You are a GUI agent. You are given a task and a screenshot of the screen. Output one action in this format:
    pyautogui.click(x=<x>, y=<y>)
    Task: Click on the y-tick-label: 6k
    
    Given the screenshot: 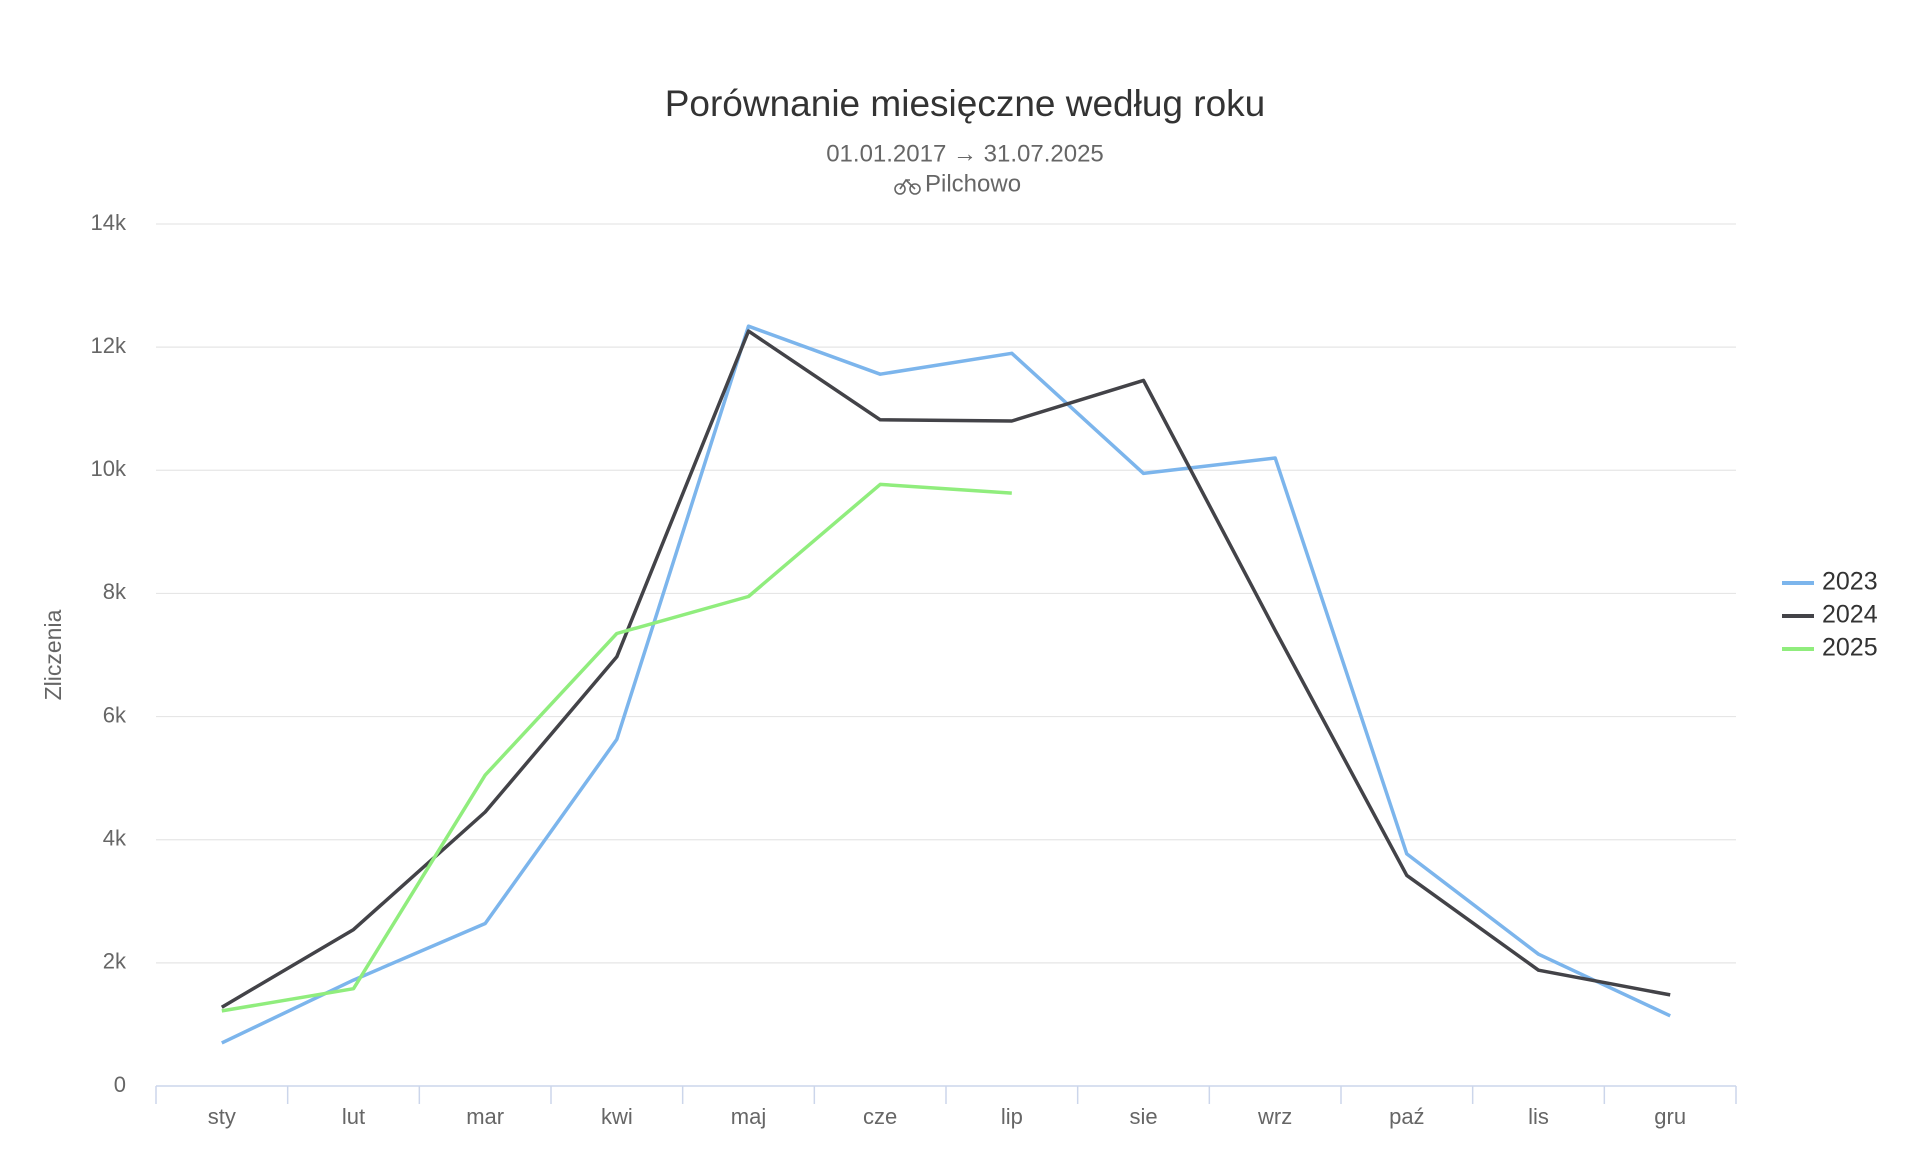 What is the action you would take?
    pyautogui.click(x=115, y=714)
    